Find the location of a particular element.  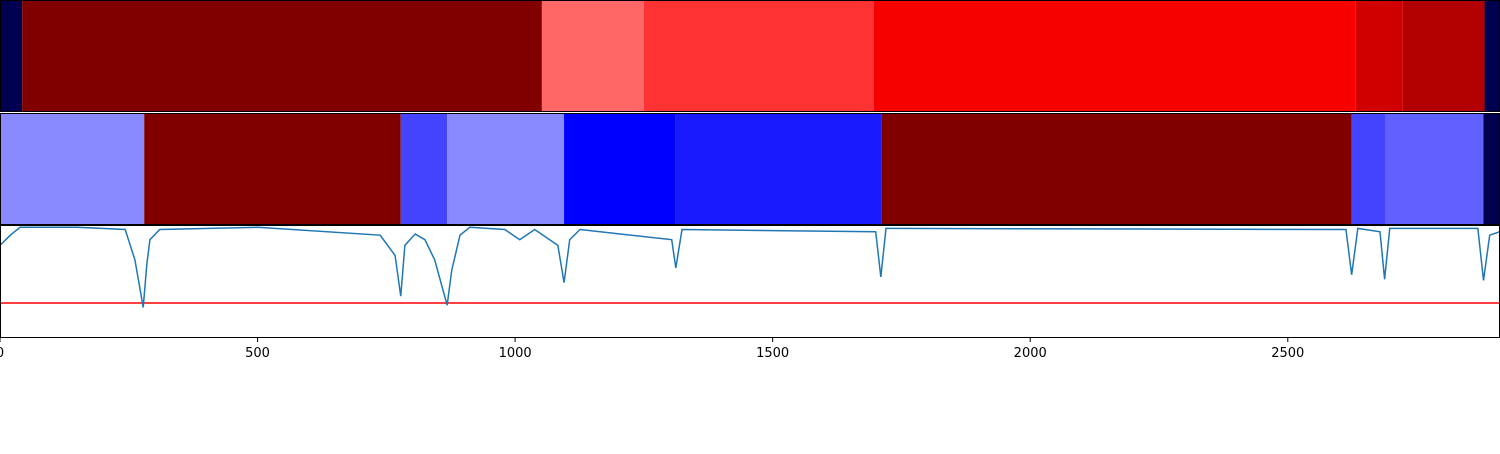

x-tick-label: 0 is located at coordinates (2, 353).